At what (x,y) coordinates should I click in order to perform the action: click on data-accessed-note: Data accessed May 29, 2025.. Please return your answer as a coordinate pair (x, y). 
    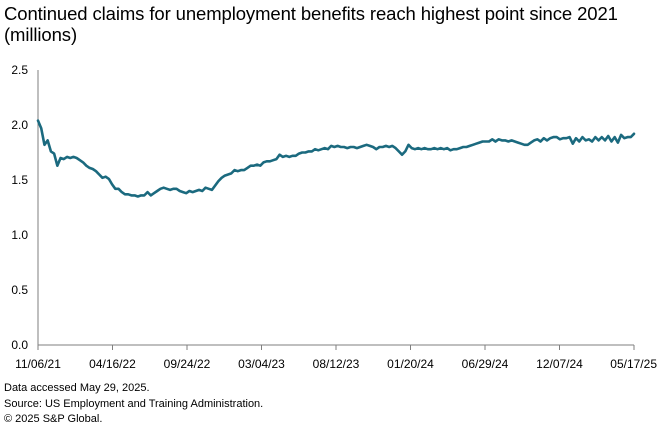
    Looking at the image, I should click on (77, 388).